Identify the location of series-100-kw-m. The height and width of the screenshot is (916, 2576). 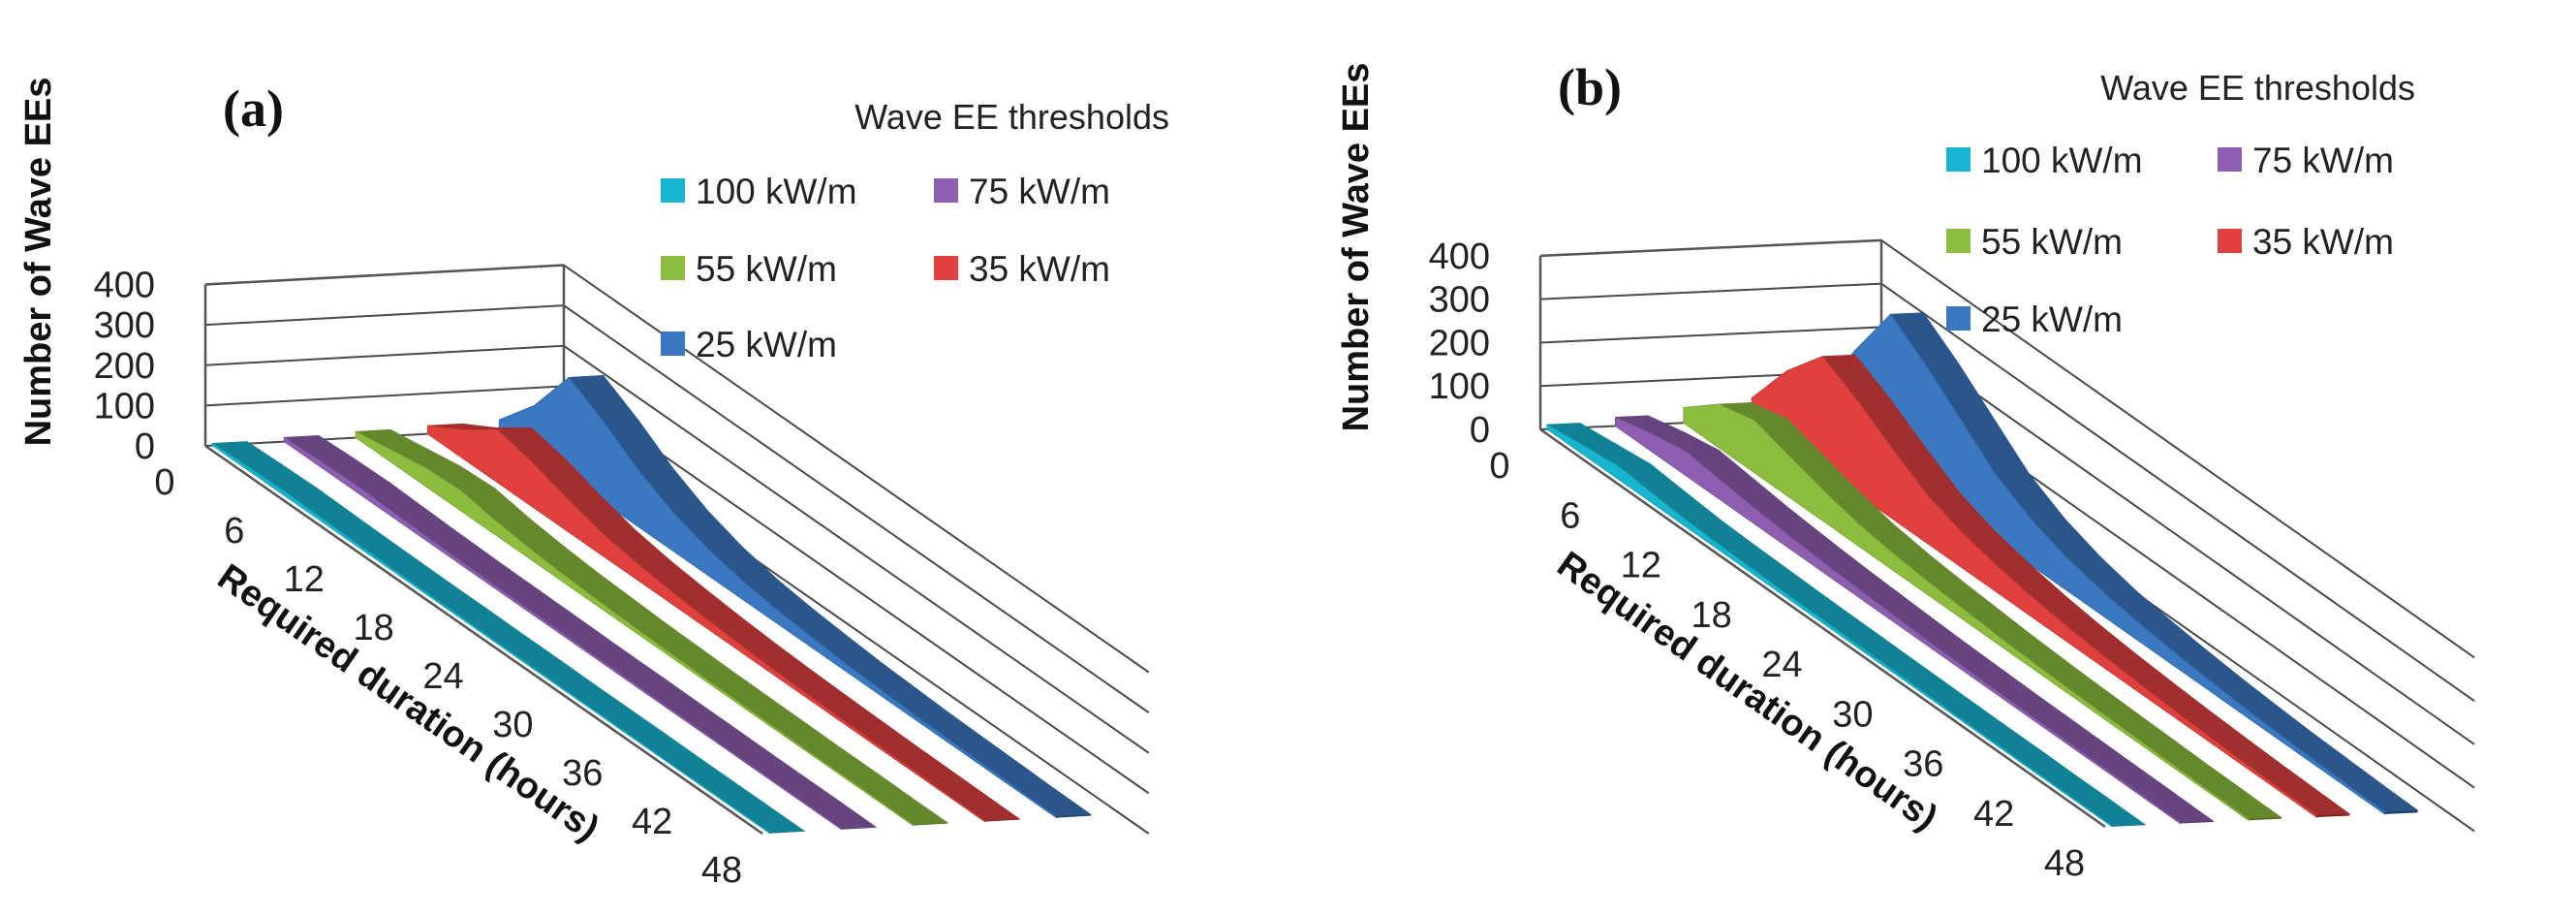
(508, 638).